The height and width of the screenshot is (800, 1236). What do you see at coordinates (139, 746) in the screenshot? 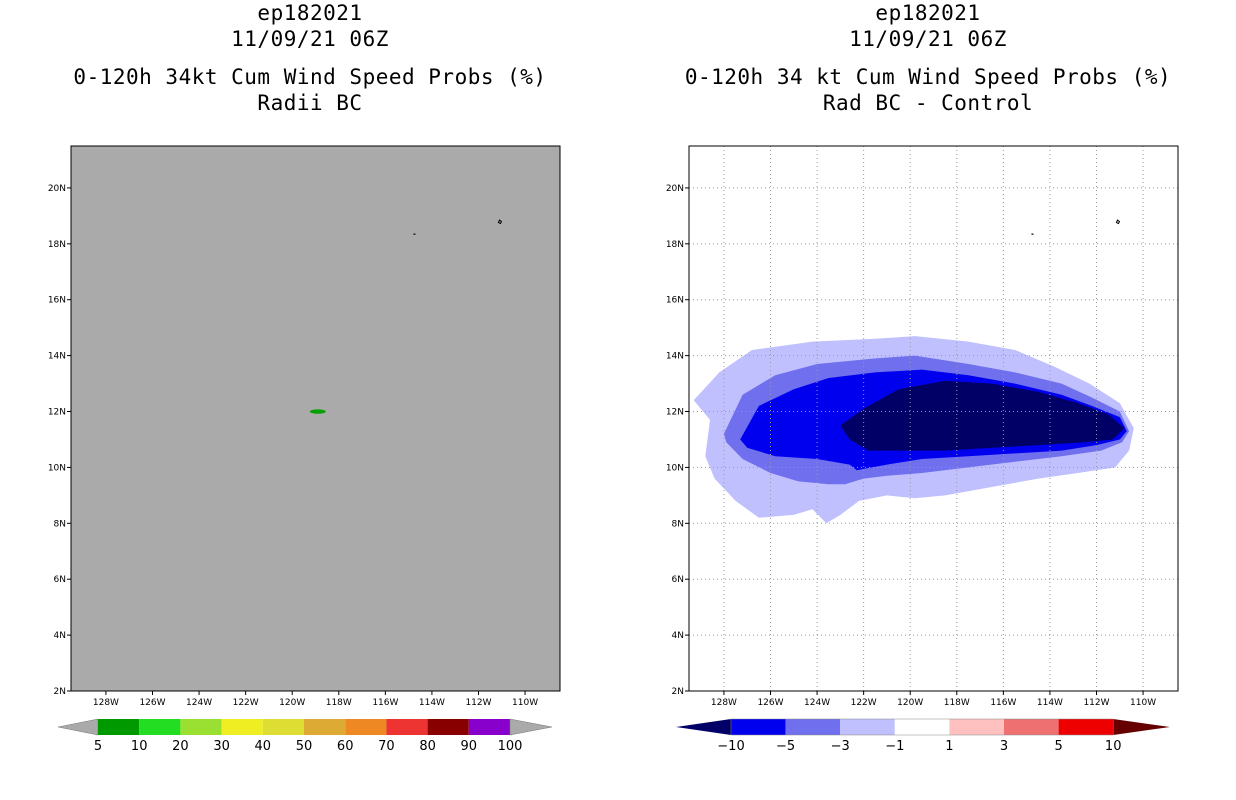
I see `colorbar-label: 10` at bounding box center [139, 746].